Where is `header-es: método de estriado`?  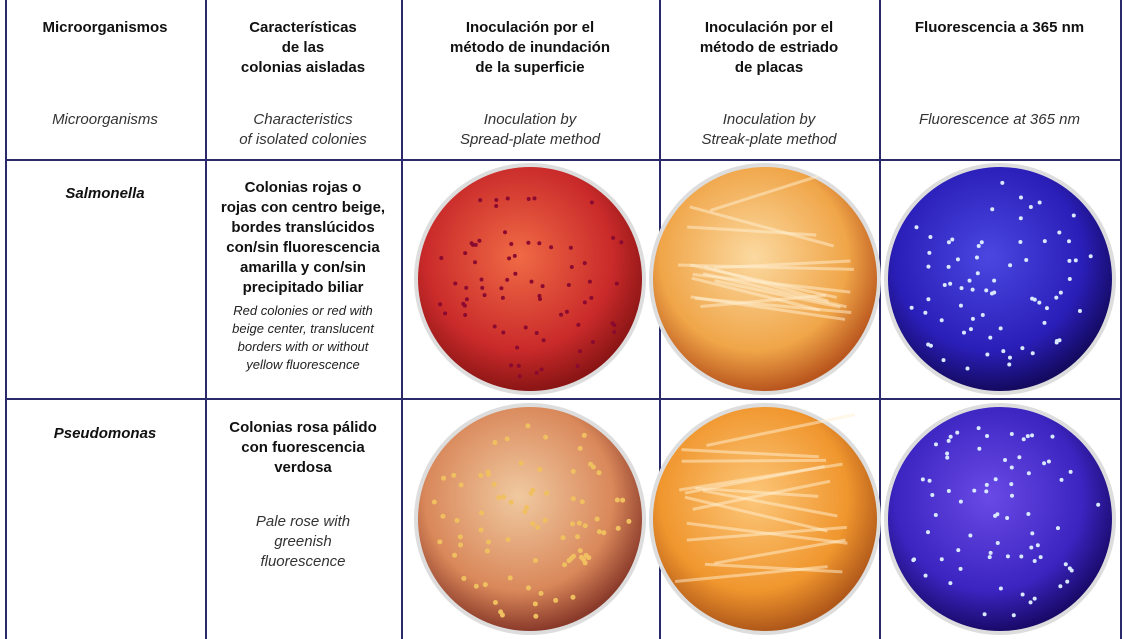 header-es: método de estriado is located at coordinates (769, 47).